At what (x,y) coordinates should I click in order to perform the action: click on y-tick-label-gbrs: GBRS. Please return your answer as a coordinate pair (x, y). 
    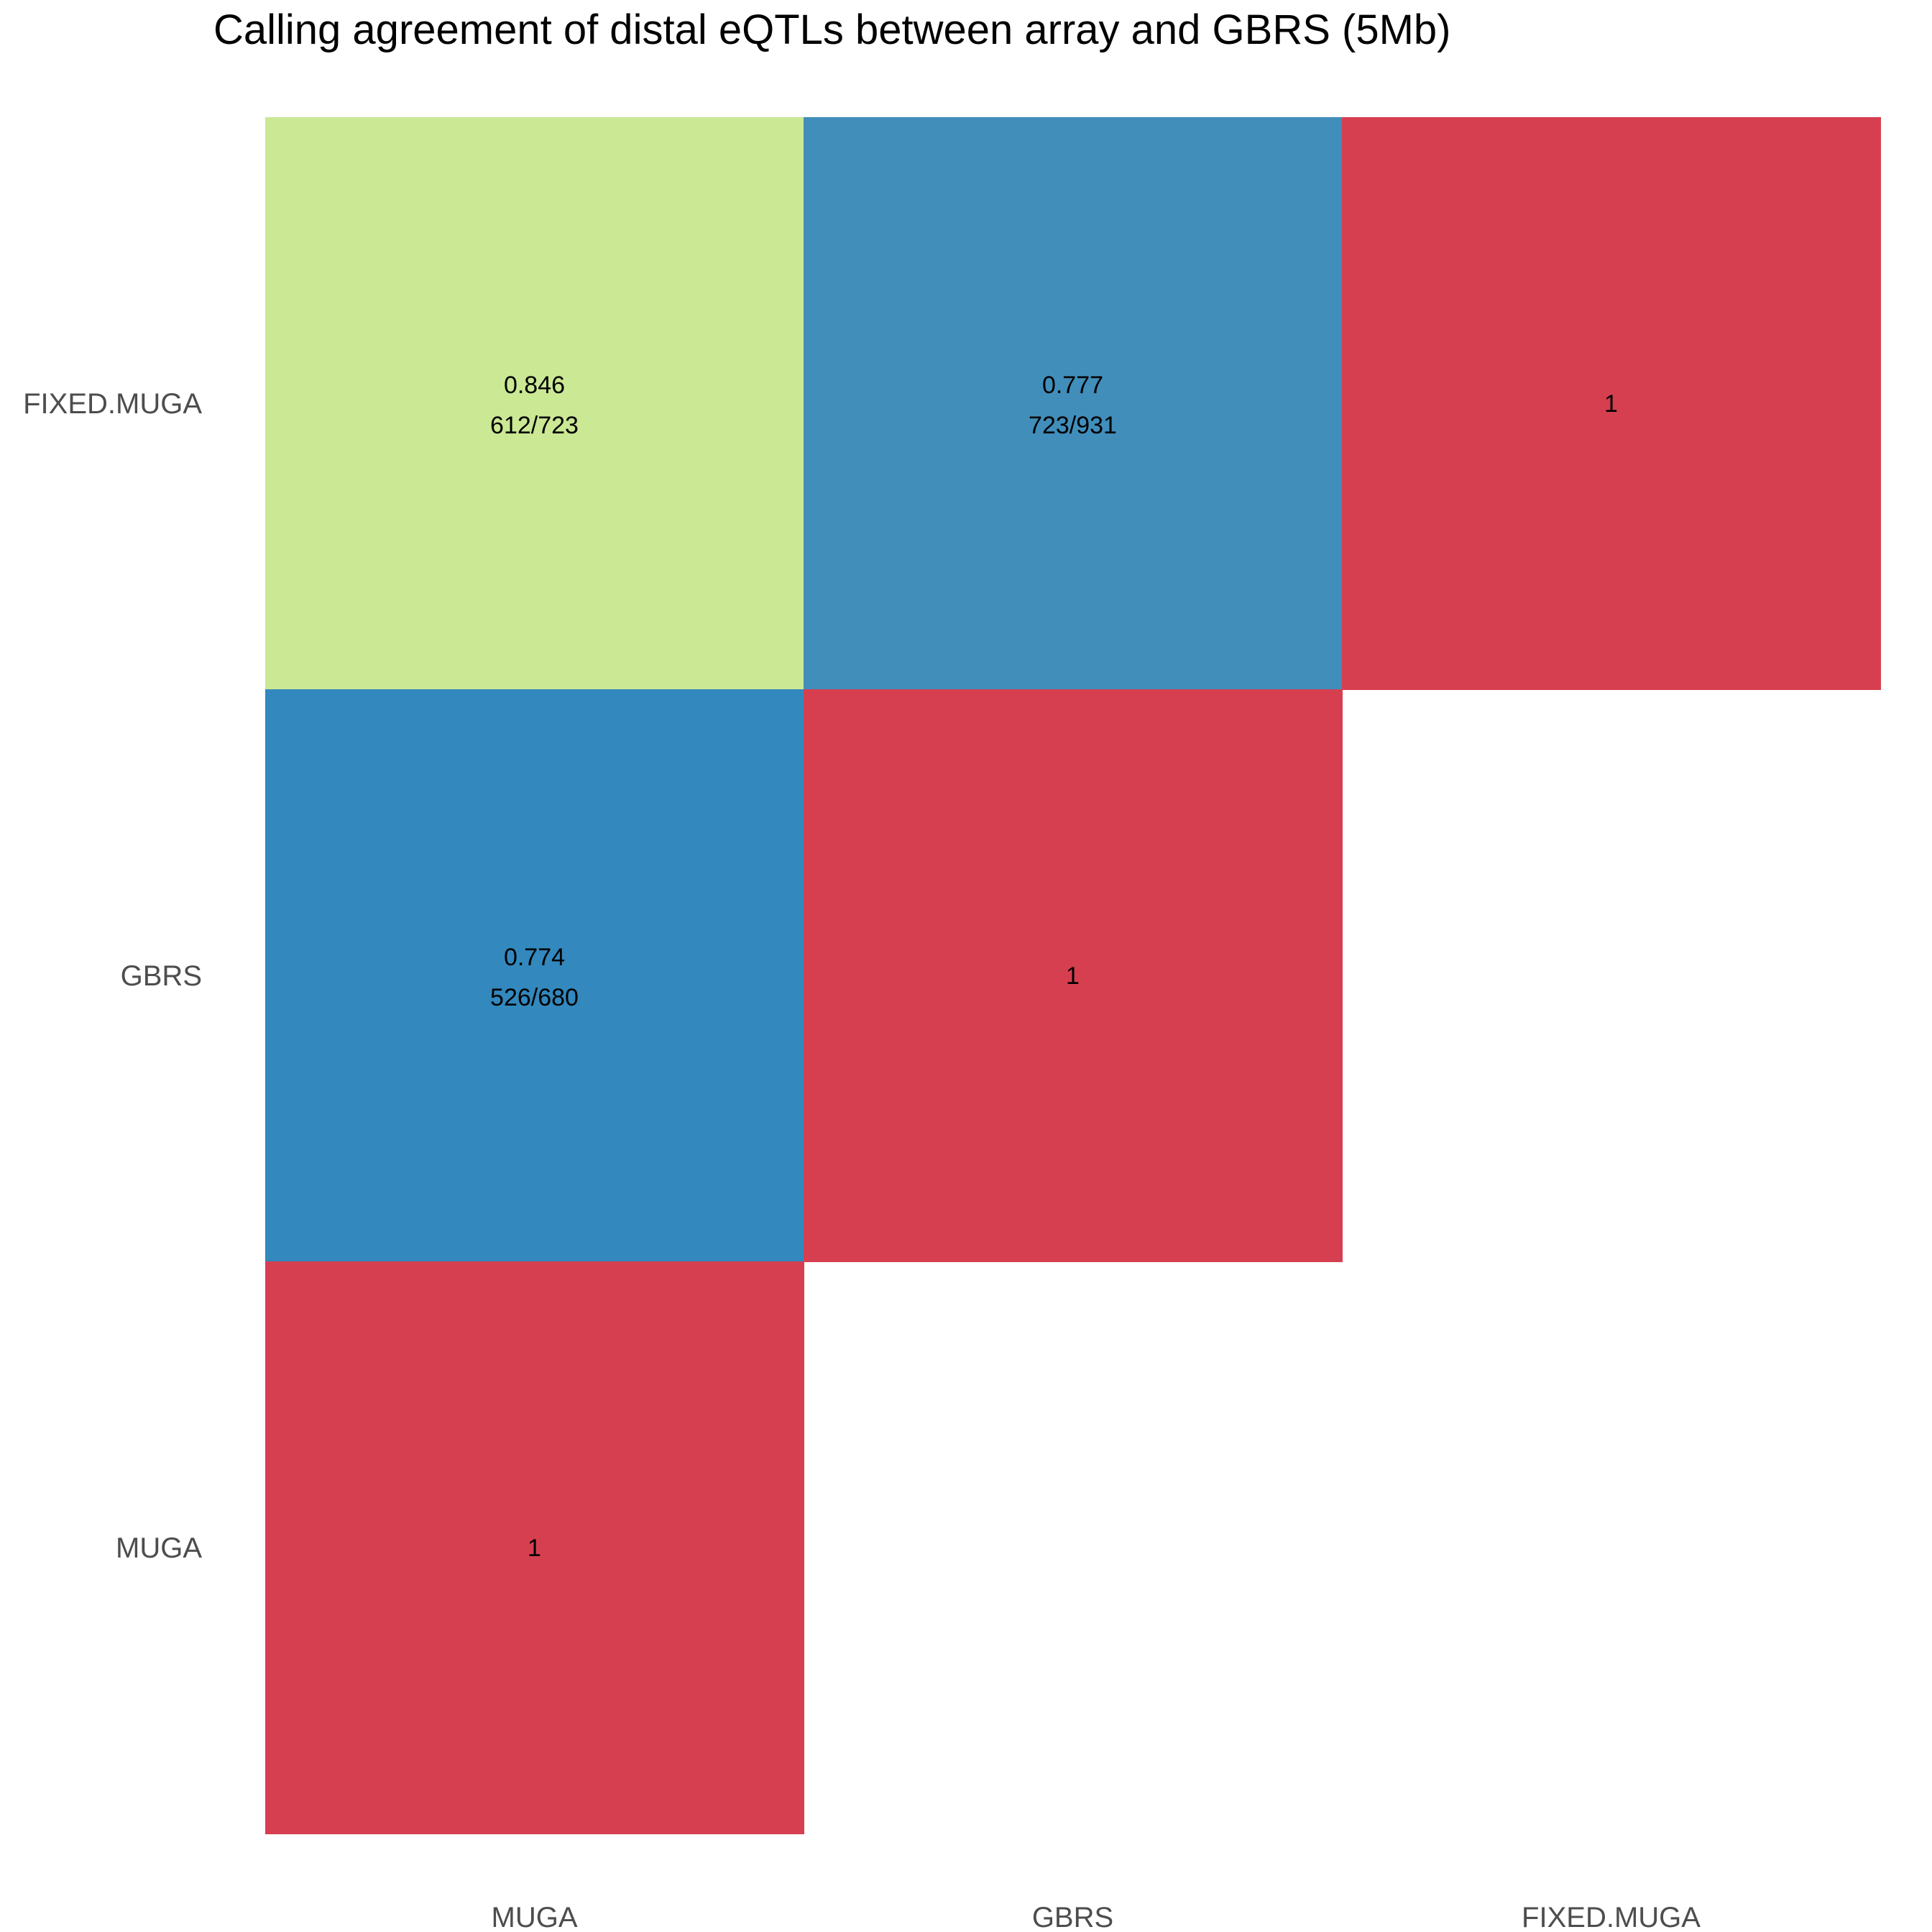
    Looking at the image, I should click on (161, 976).